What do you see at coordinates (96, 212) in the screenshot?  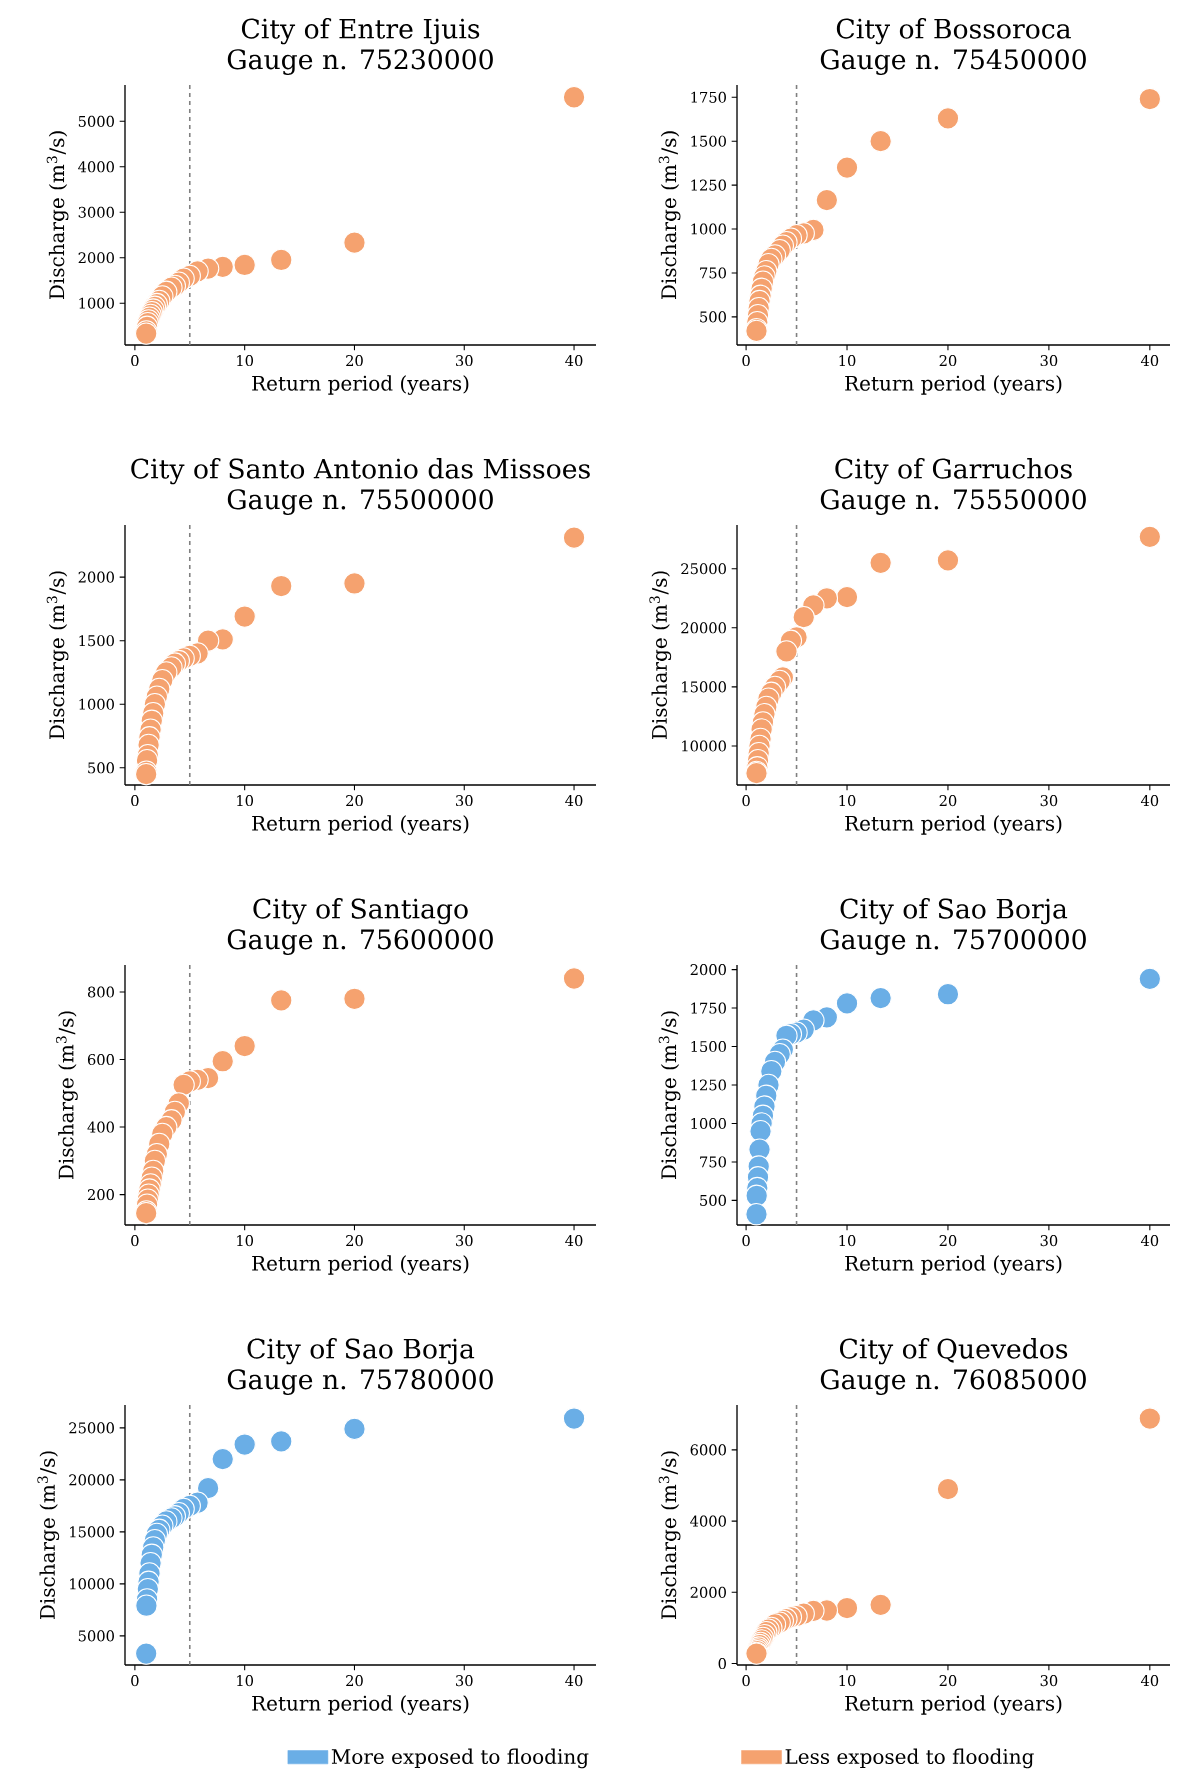 I see `y-tick-label: 3000` at bounding box center [96, 212].